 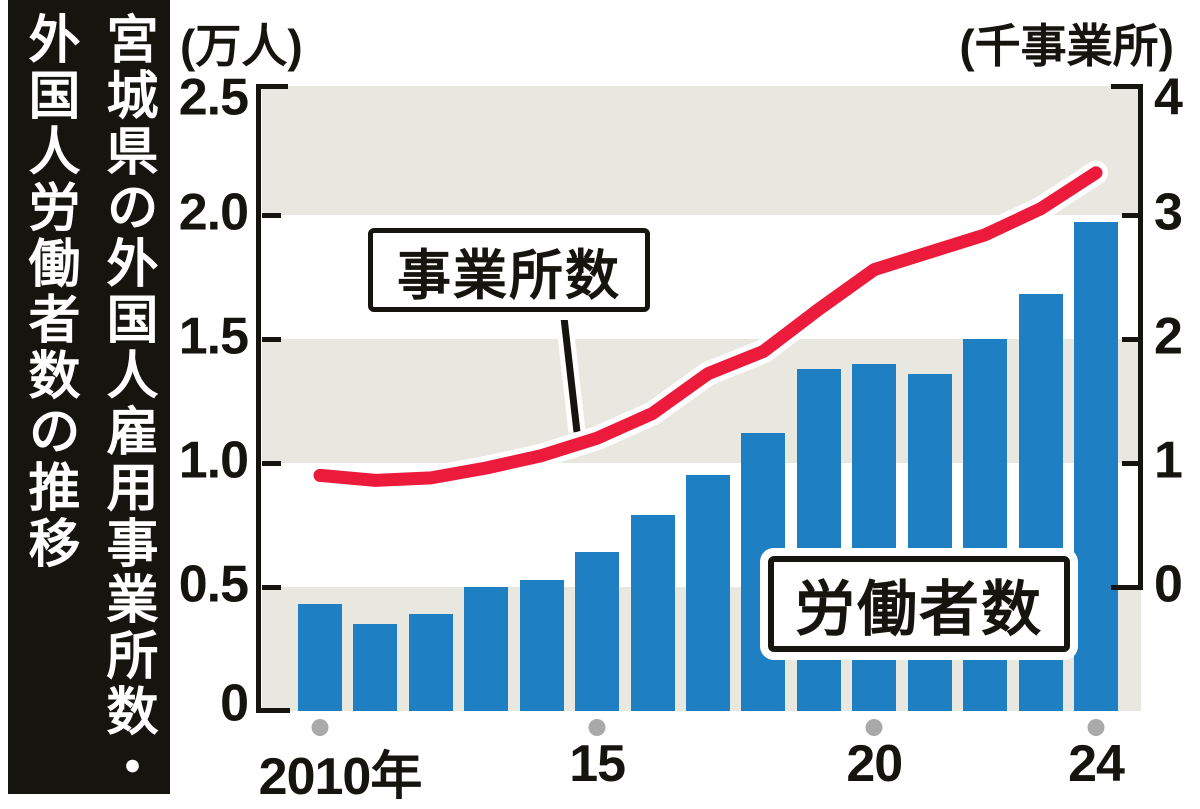 What do you see at coordinates (213, 460) in the screenshot?
I see `left-tick-label-1.0: 1.0` at bounding box center [213, 460].